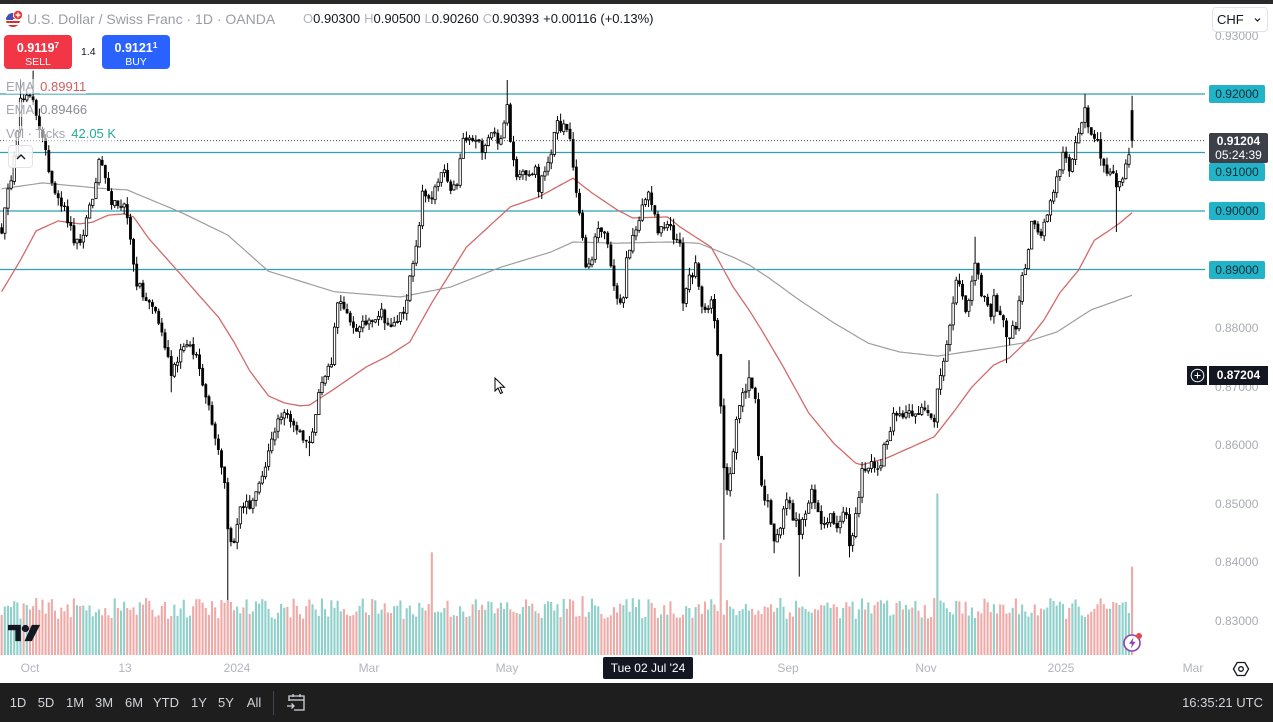  What do you see at coordinates (1133, 642) in the screenshot?
I see `lightning-icon` at bounding box center [1133, 642].